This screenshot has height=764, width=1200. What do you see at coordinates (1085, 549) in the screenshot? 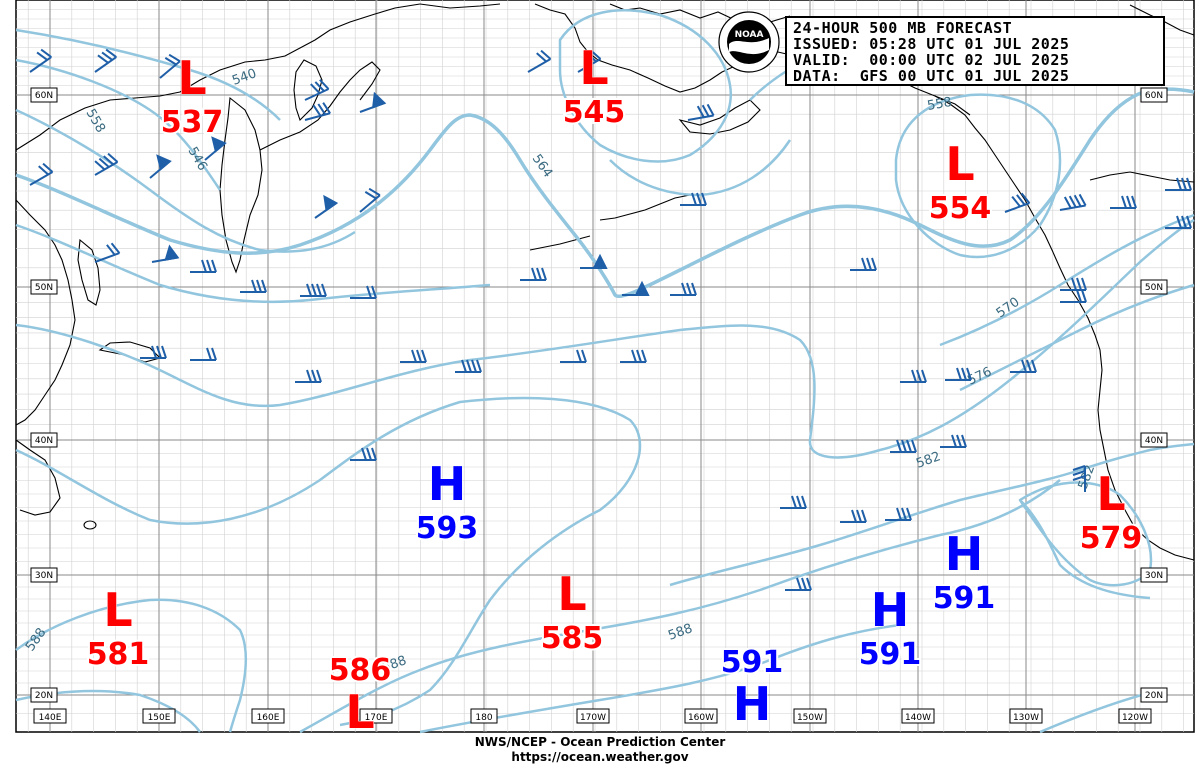
I see `contour-588-ne` at bounding box center [1085, 549].